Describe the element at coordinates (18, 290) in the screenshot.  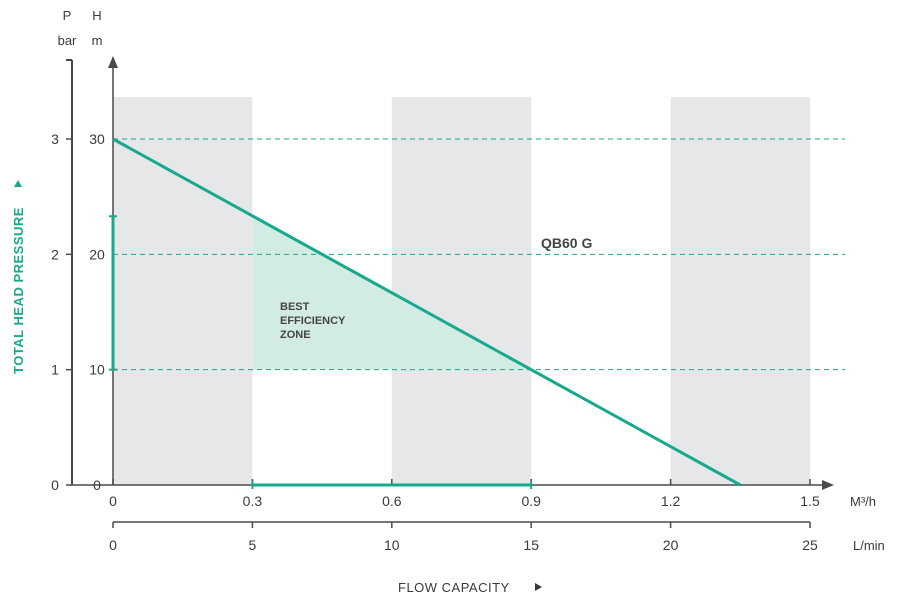
I see `y-axis-title: TOTAL HEAD PRESSURE` at that location.